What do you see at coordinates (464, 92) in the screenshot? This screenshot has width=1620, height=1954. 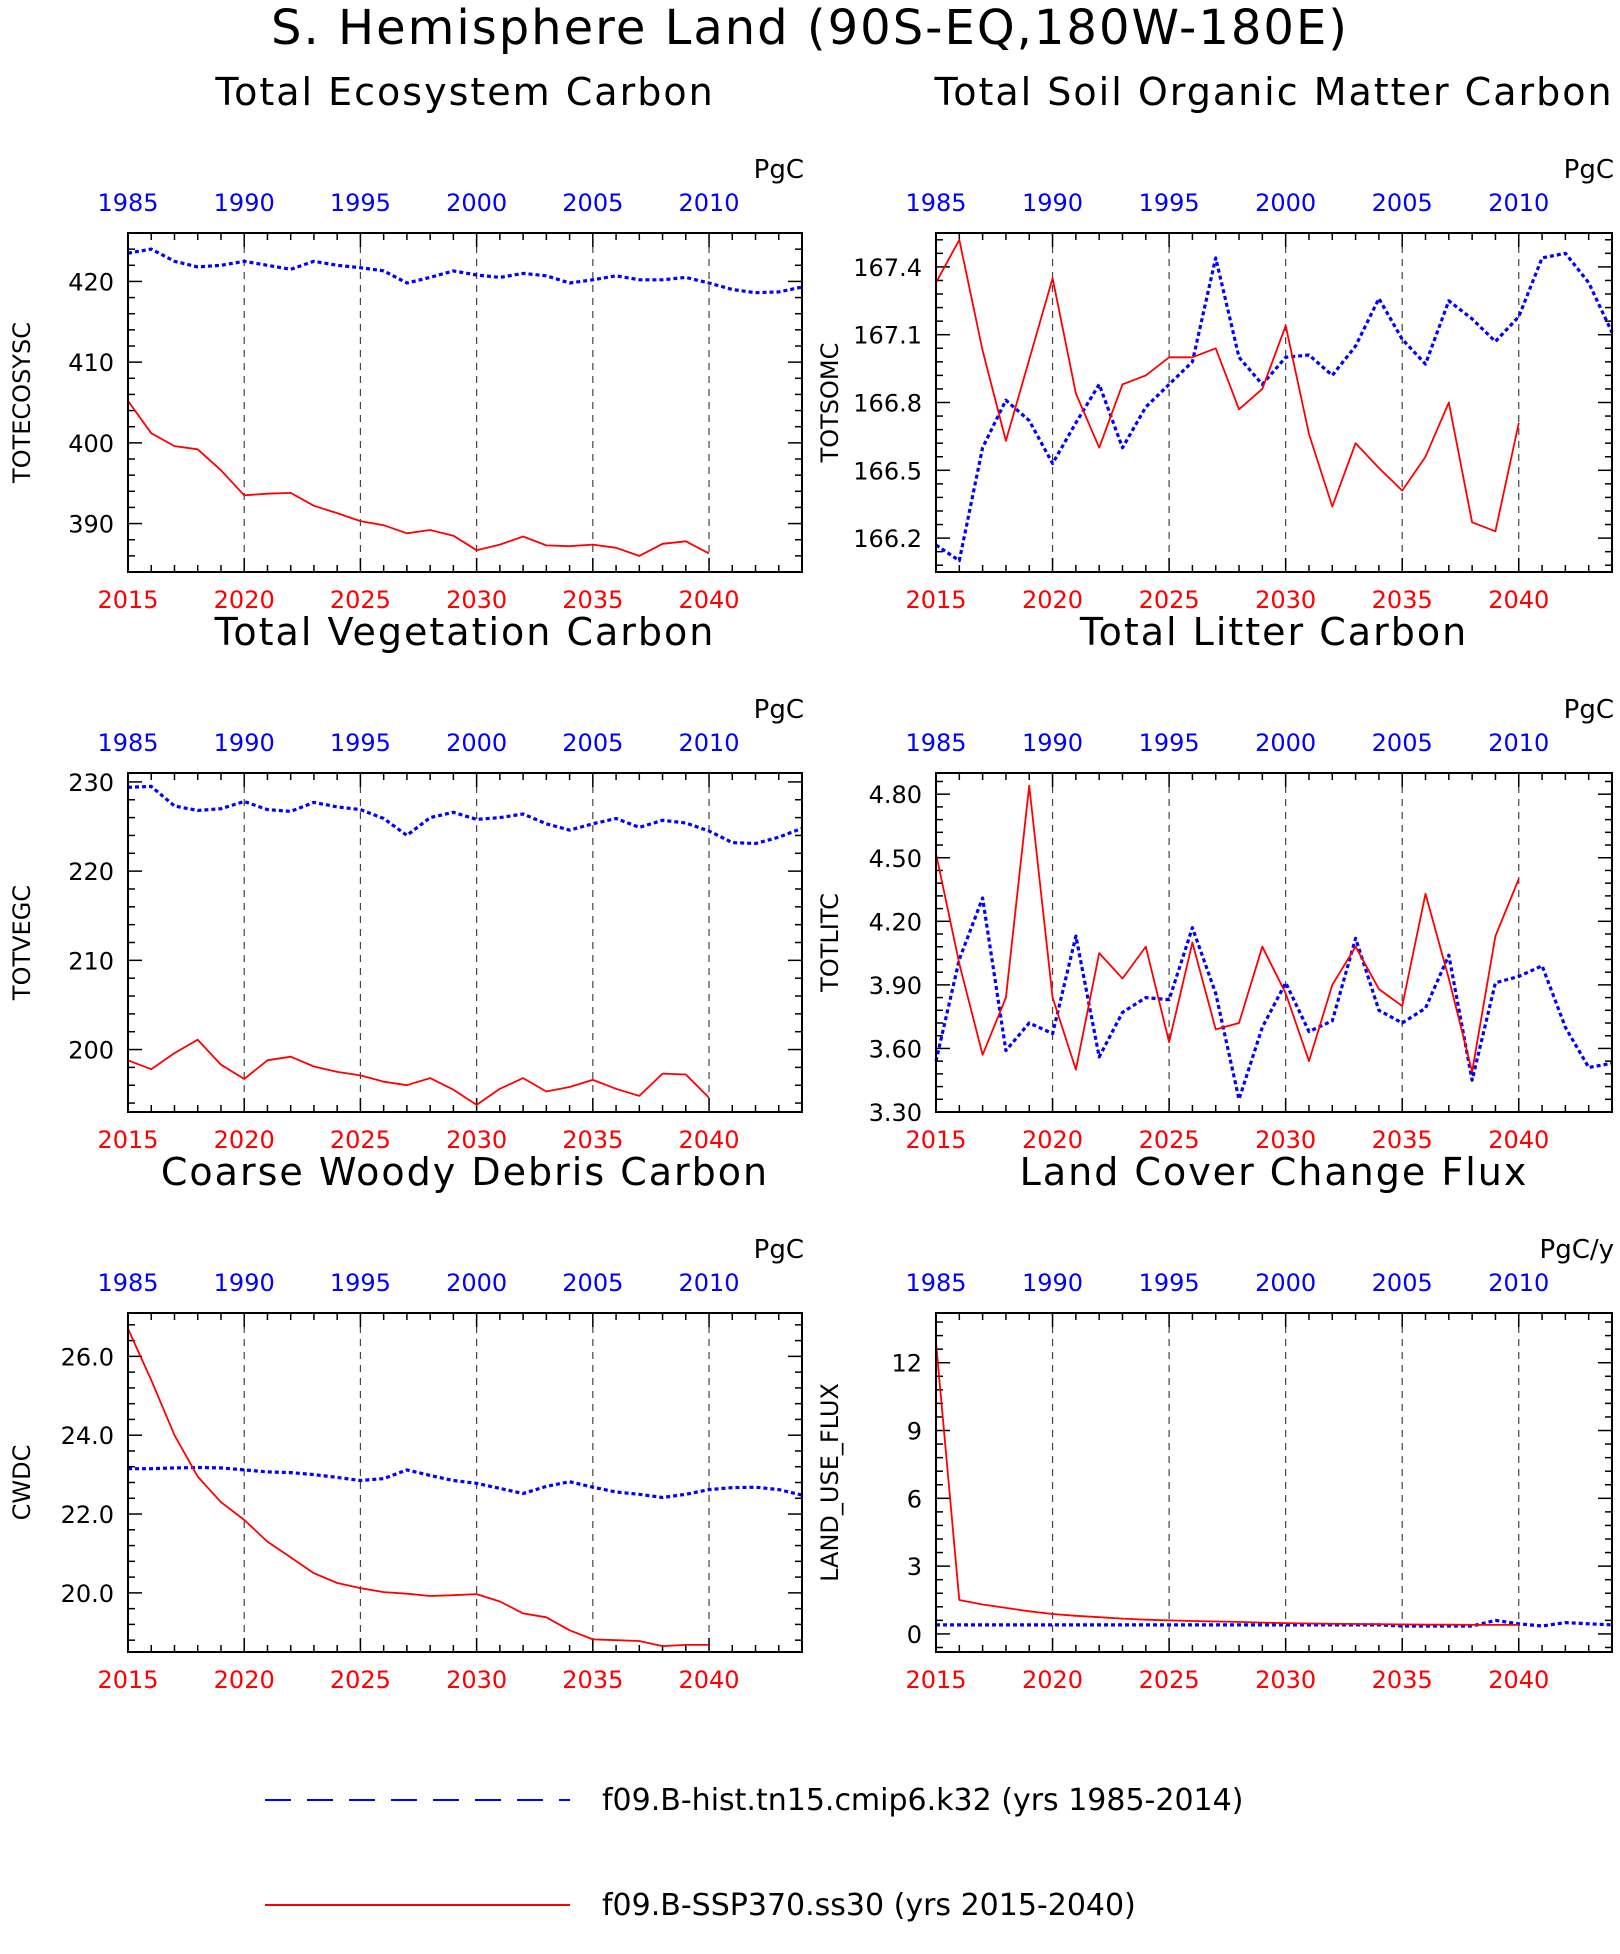 I see `chart-title: Total Ecosystem Carbon` at bounding box center [464, 92].